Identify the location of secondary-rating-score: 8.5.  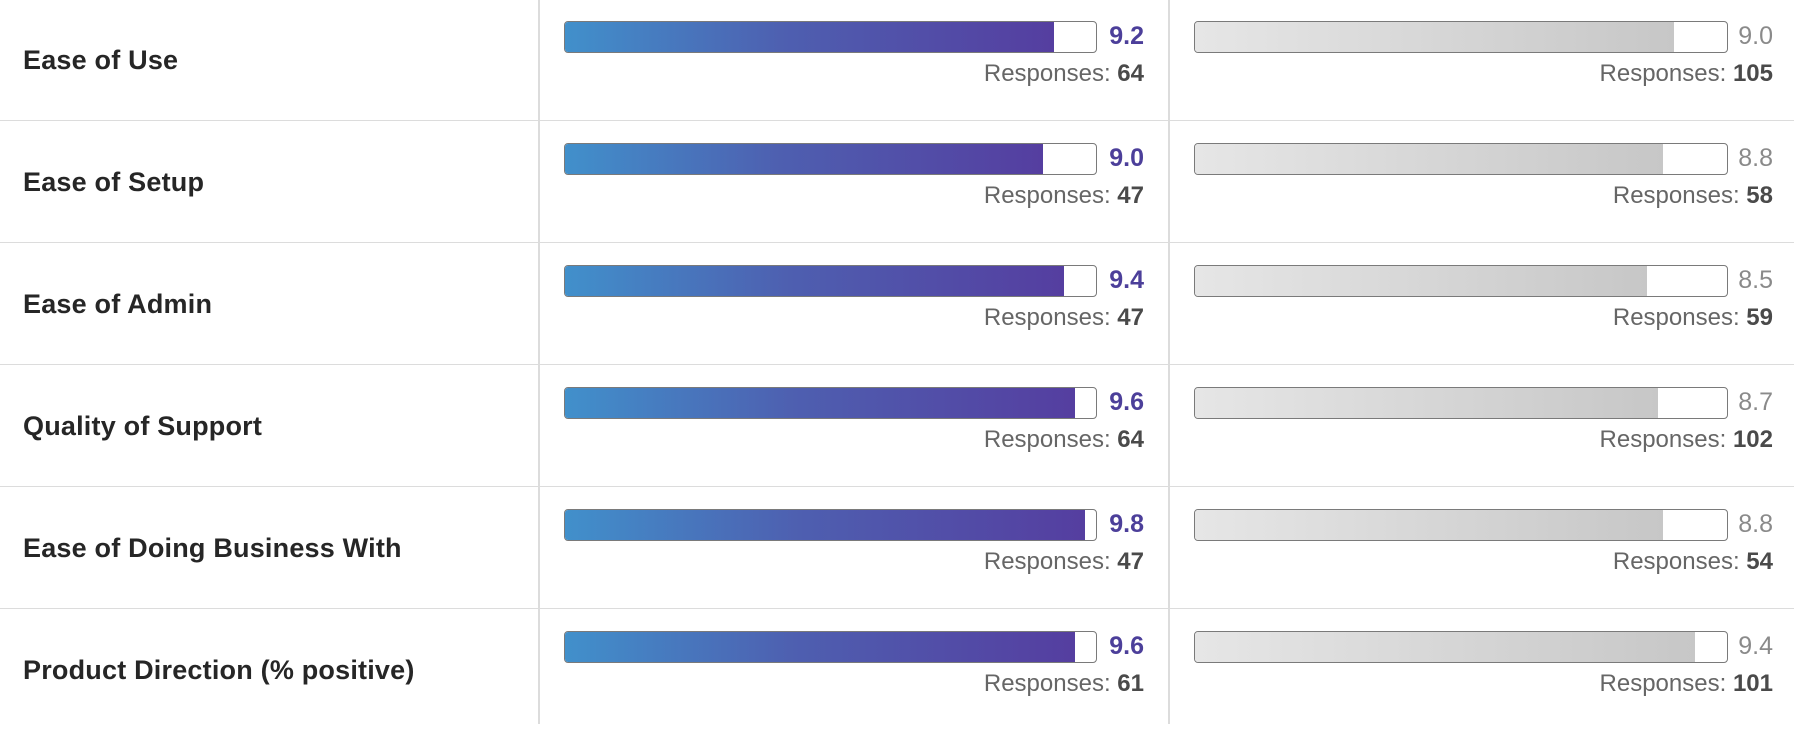
(1755, 280).